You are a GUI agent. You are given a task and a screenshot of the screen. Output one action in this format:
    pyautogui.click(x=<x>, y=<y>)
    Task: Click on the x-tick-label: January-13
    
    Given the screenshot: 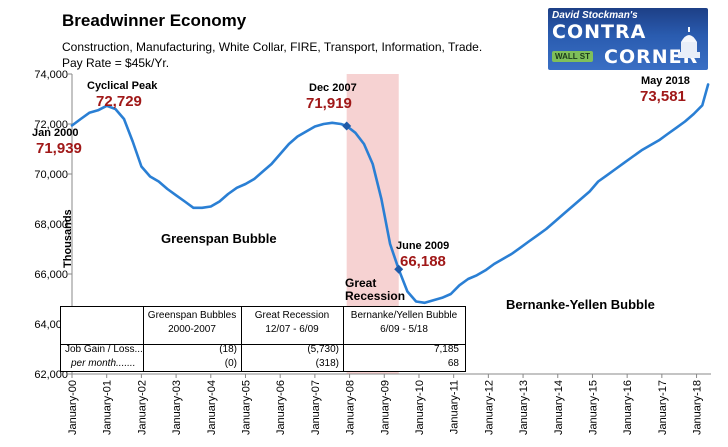 What is the action you would take?
    pyautogui.click(x=524, y=407)
    